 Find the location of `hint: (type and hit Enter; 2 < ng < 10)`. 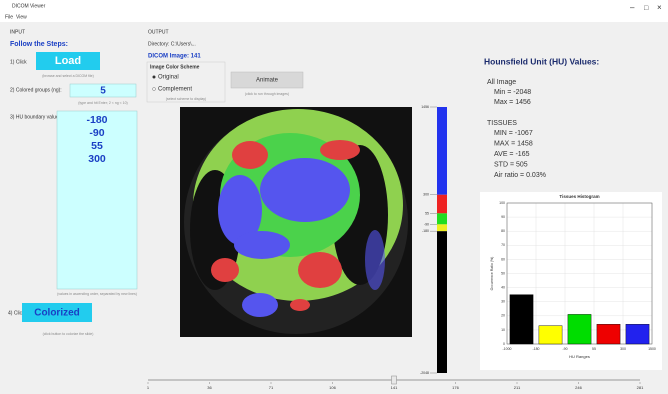

hint: (type and hit Enter; 2 < ng < 10) is located at coordinates (102, 103).